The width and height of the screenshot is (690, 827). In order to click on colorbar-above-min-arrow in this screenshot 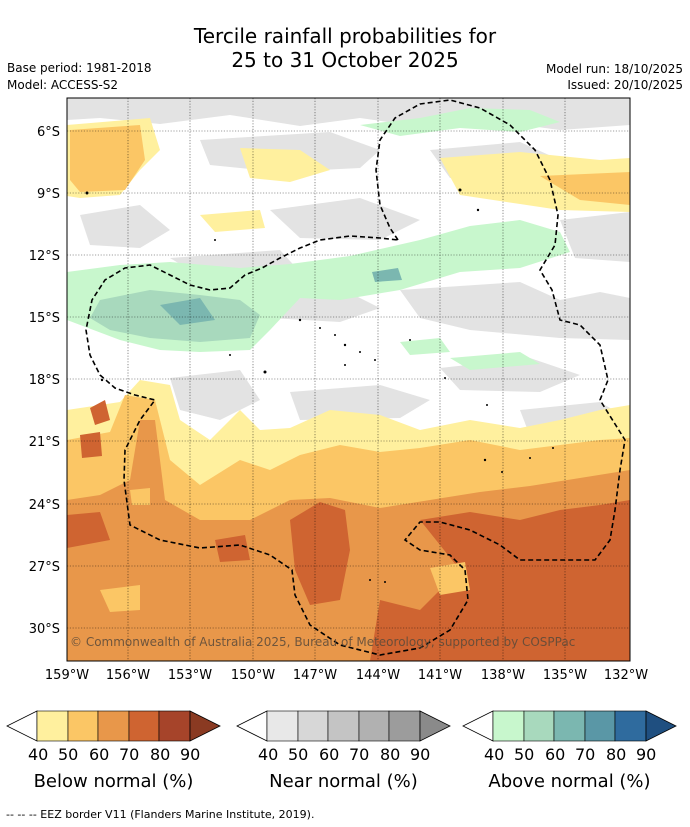, I will do `click(478, 726)`.